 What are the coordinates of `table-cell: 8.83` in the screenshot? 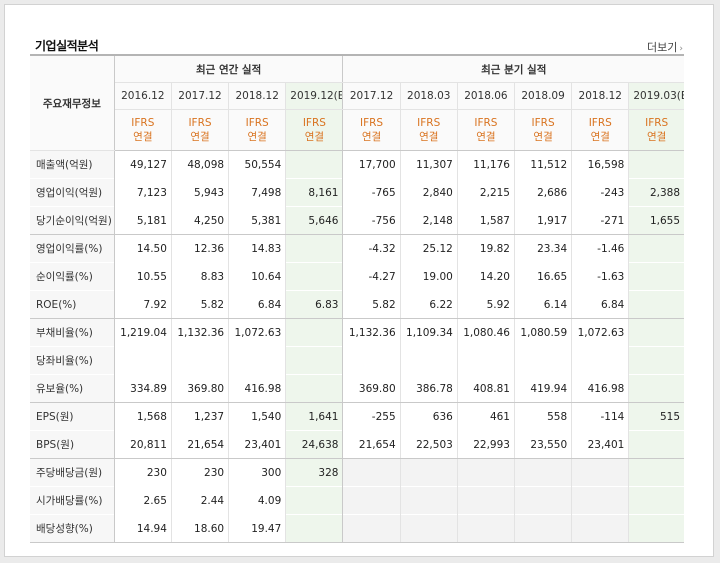 It's located at (200, 276).